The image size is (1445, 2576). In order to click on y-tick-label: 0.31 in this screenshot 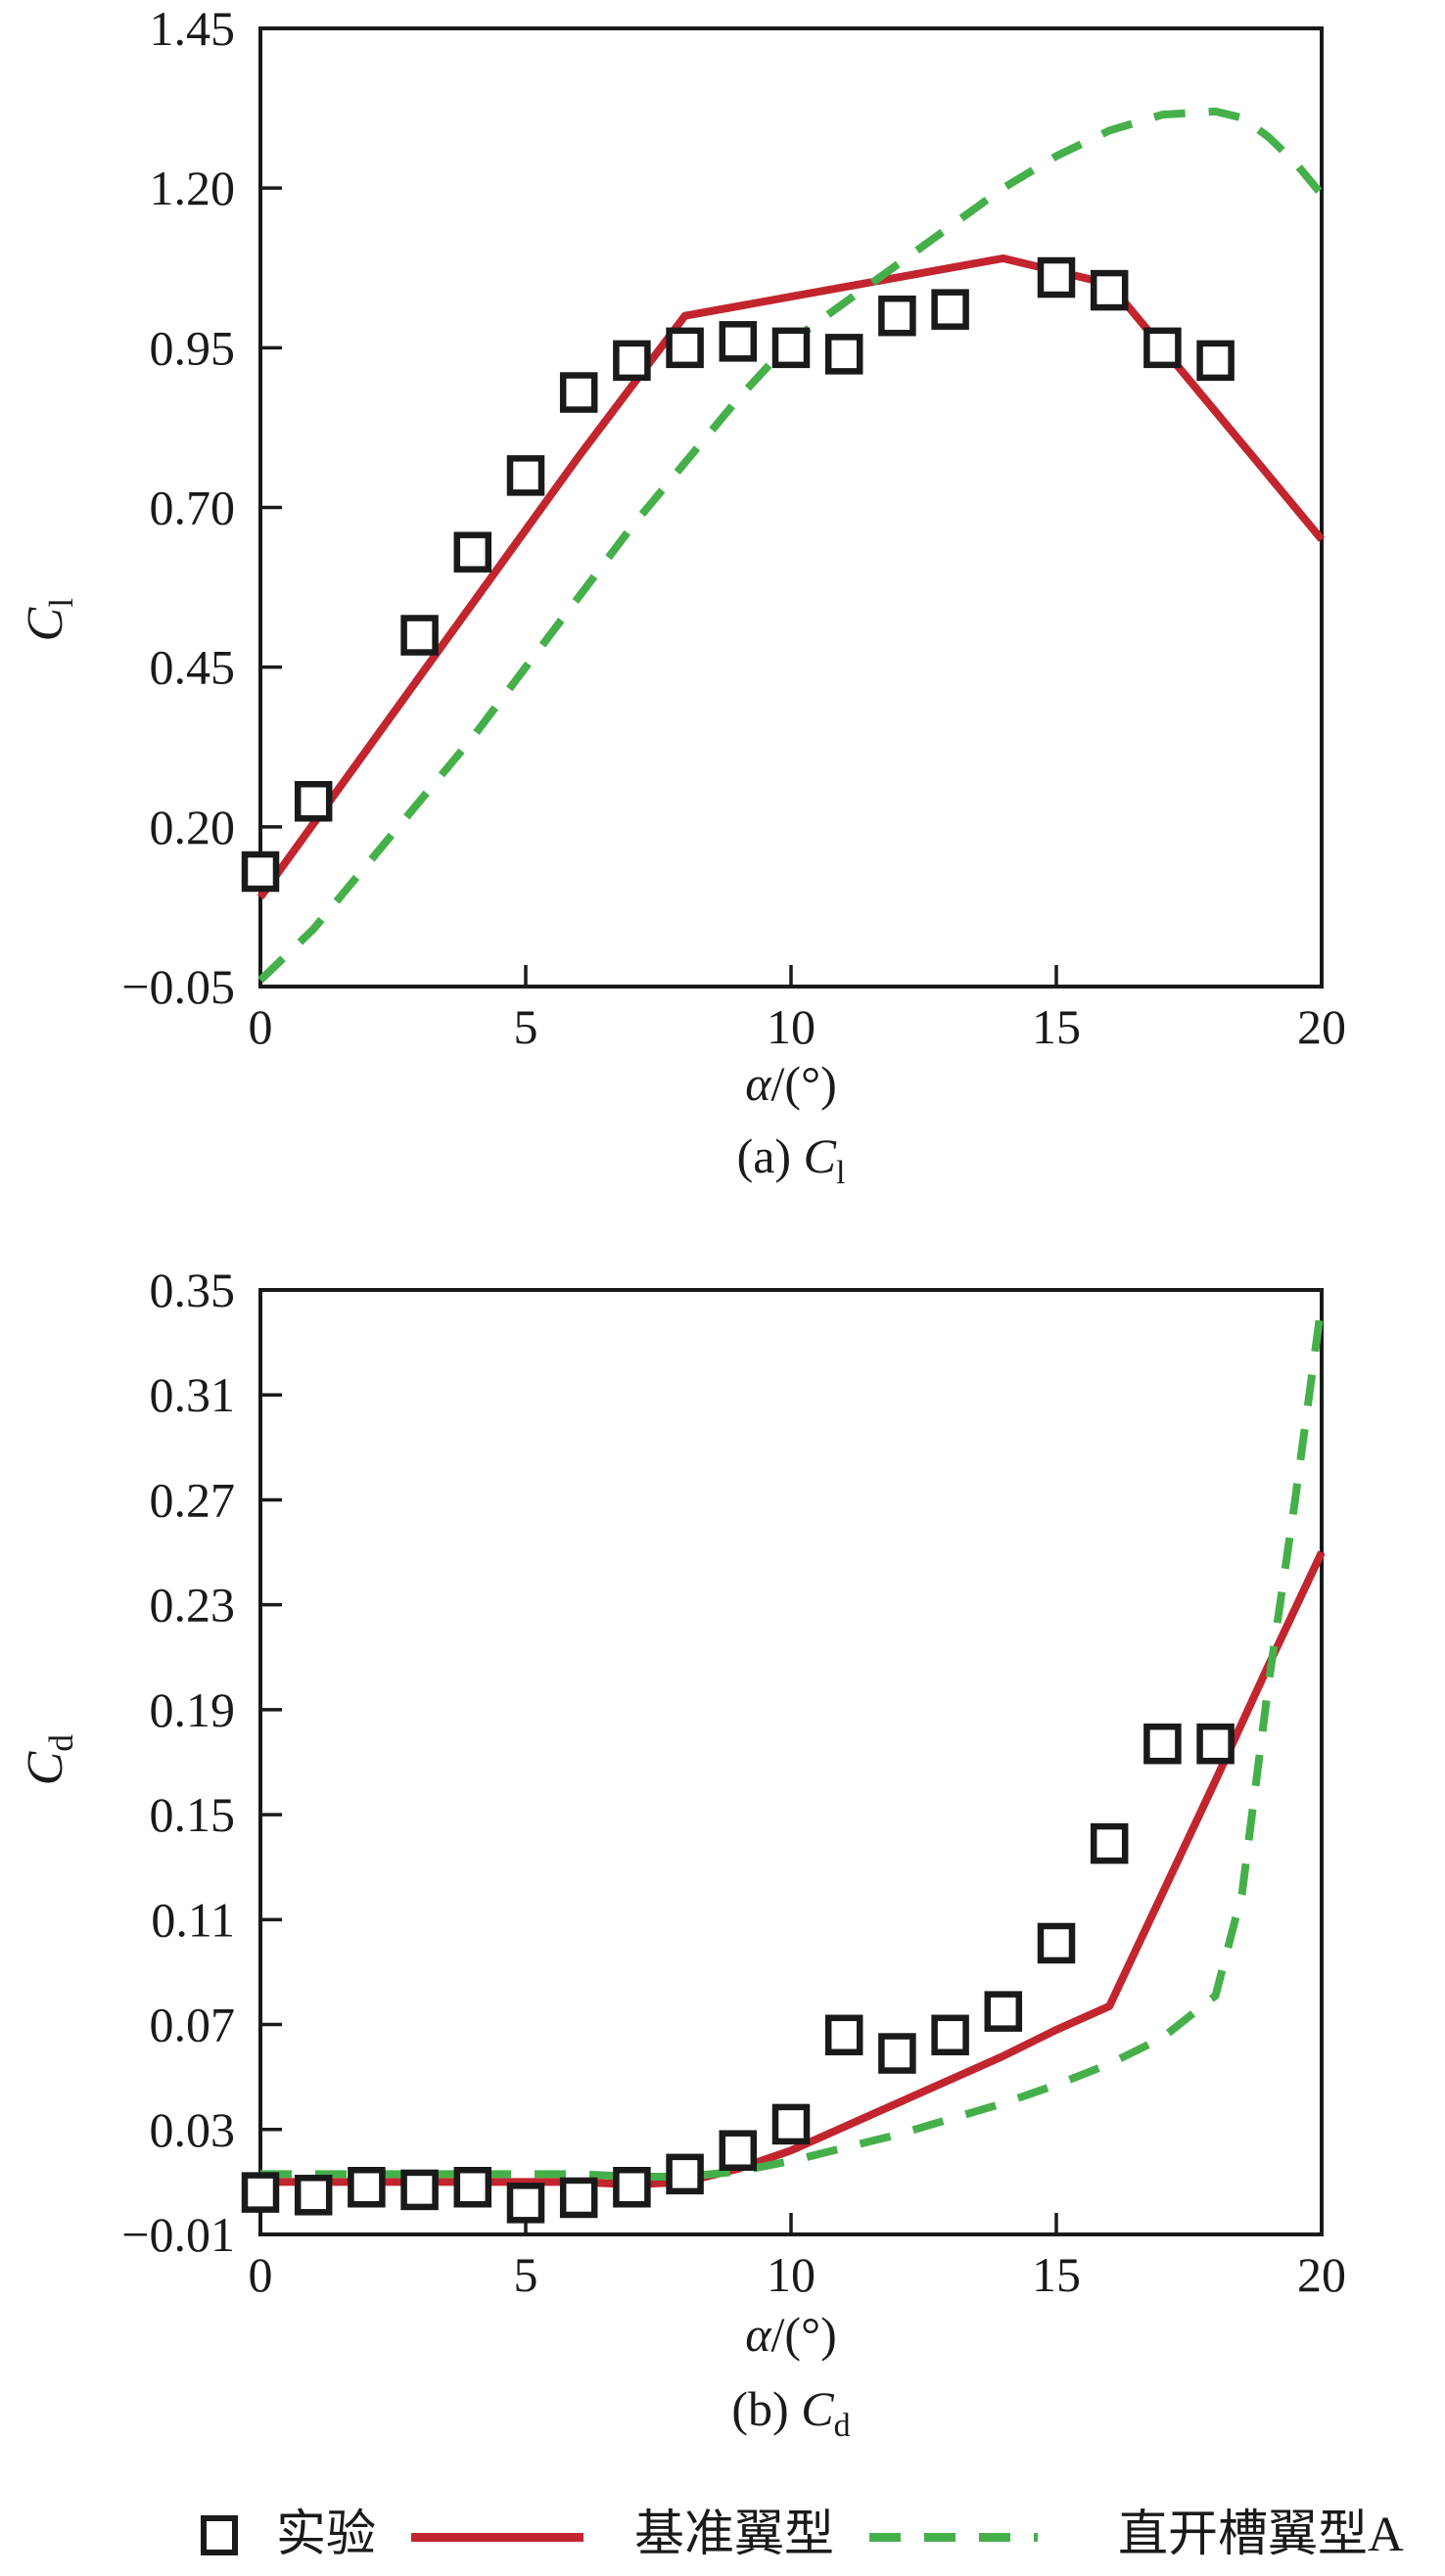, I will do `click(193, 1394)`.